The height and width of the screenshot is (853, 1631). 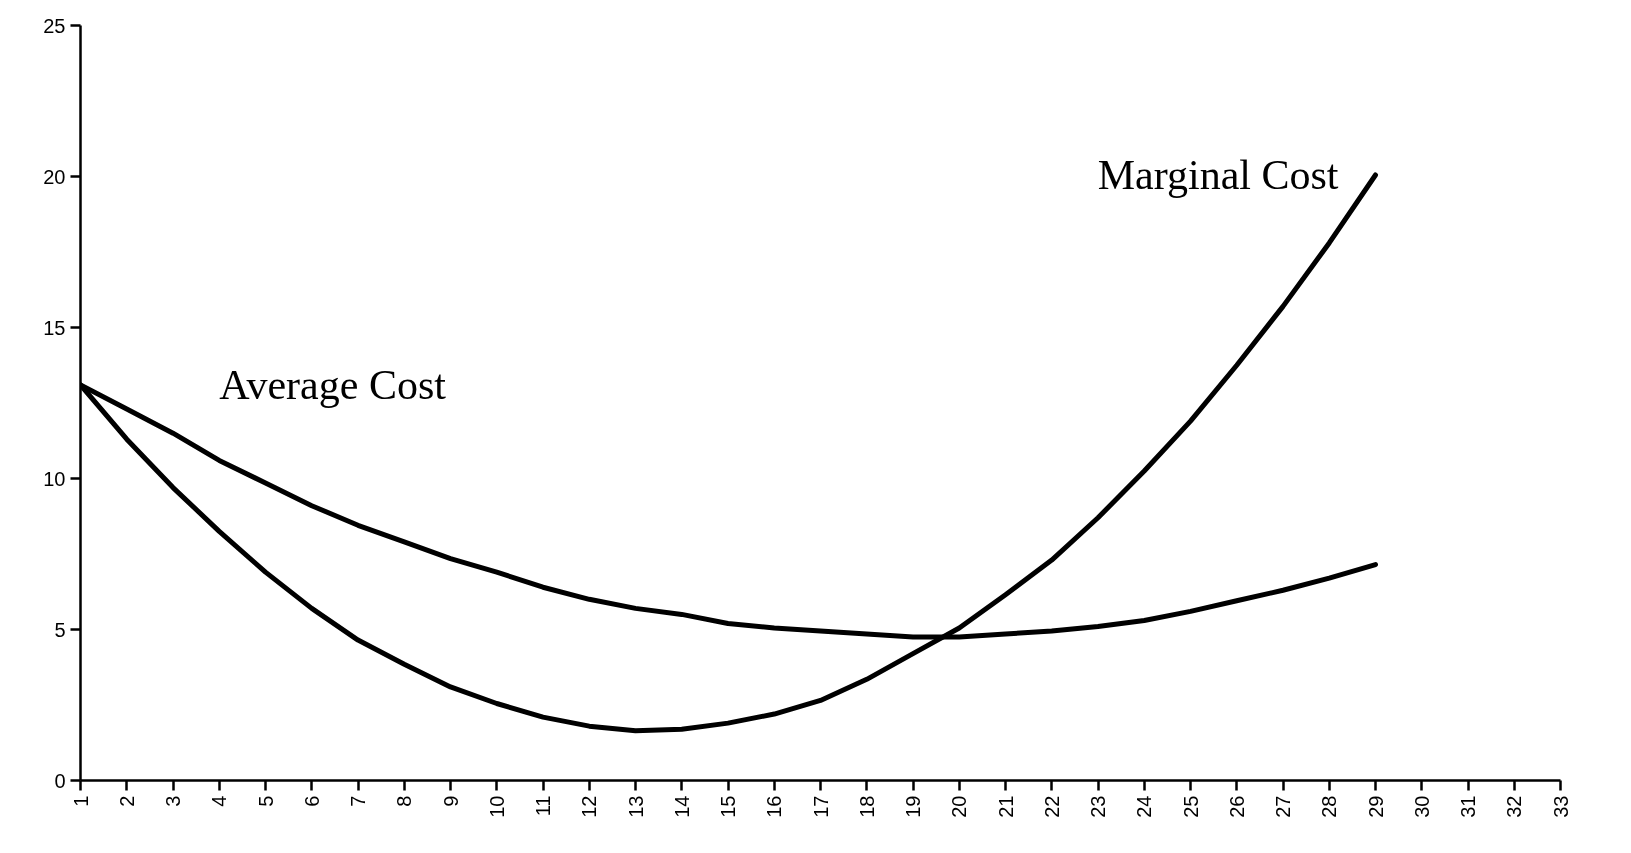 I want to click on x-tick-label: 2, so click(x=126, y=801).